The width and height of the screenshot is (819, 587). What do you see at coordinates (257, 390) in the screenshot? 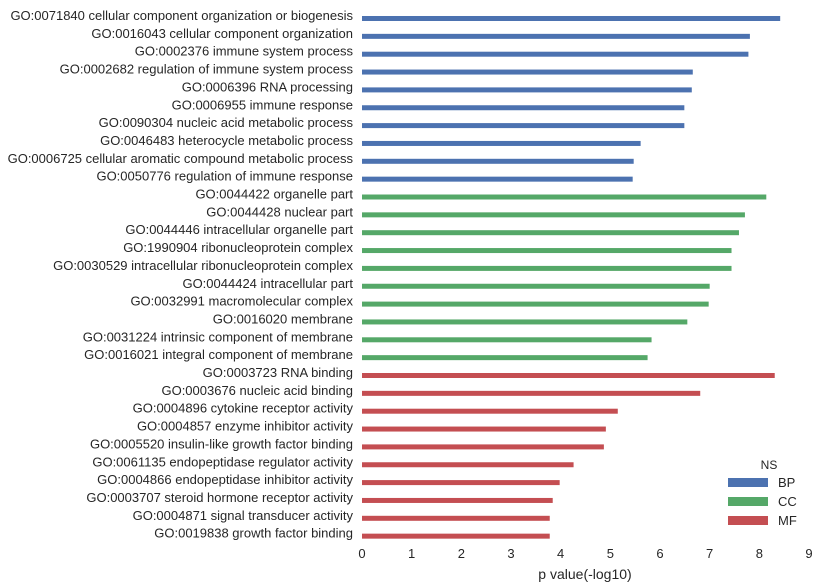
I see `category-label: GO:0003676 nucleic acid binding` at bounding box center [257, 390].